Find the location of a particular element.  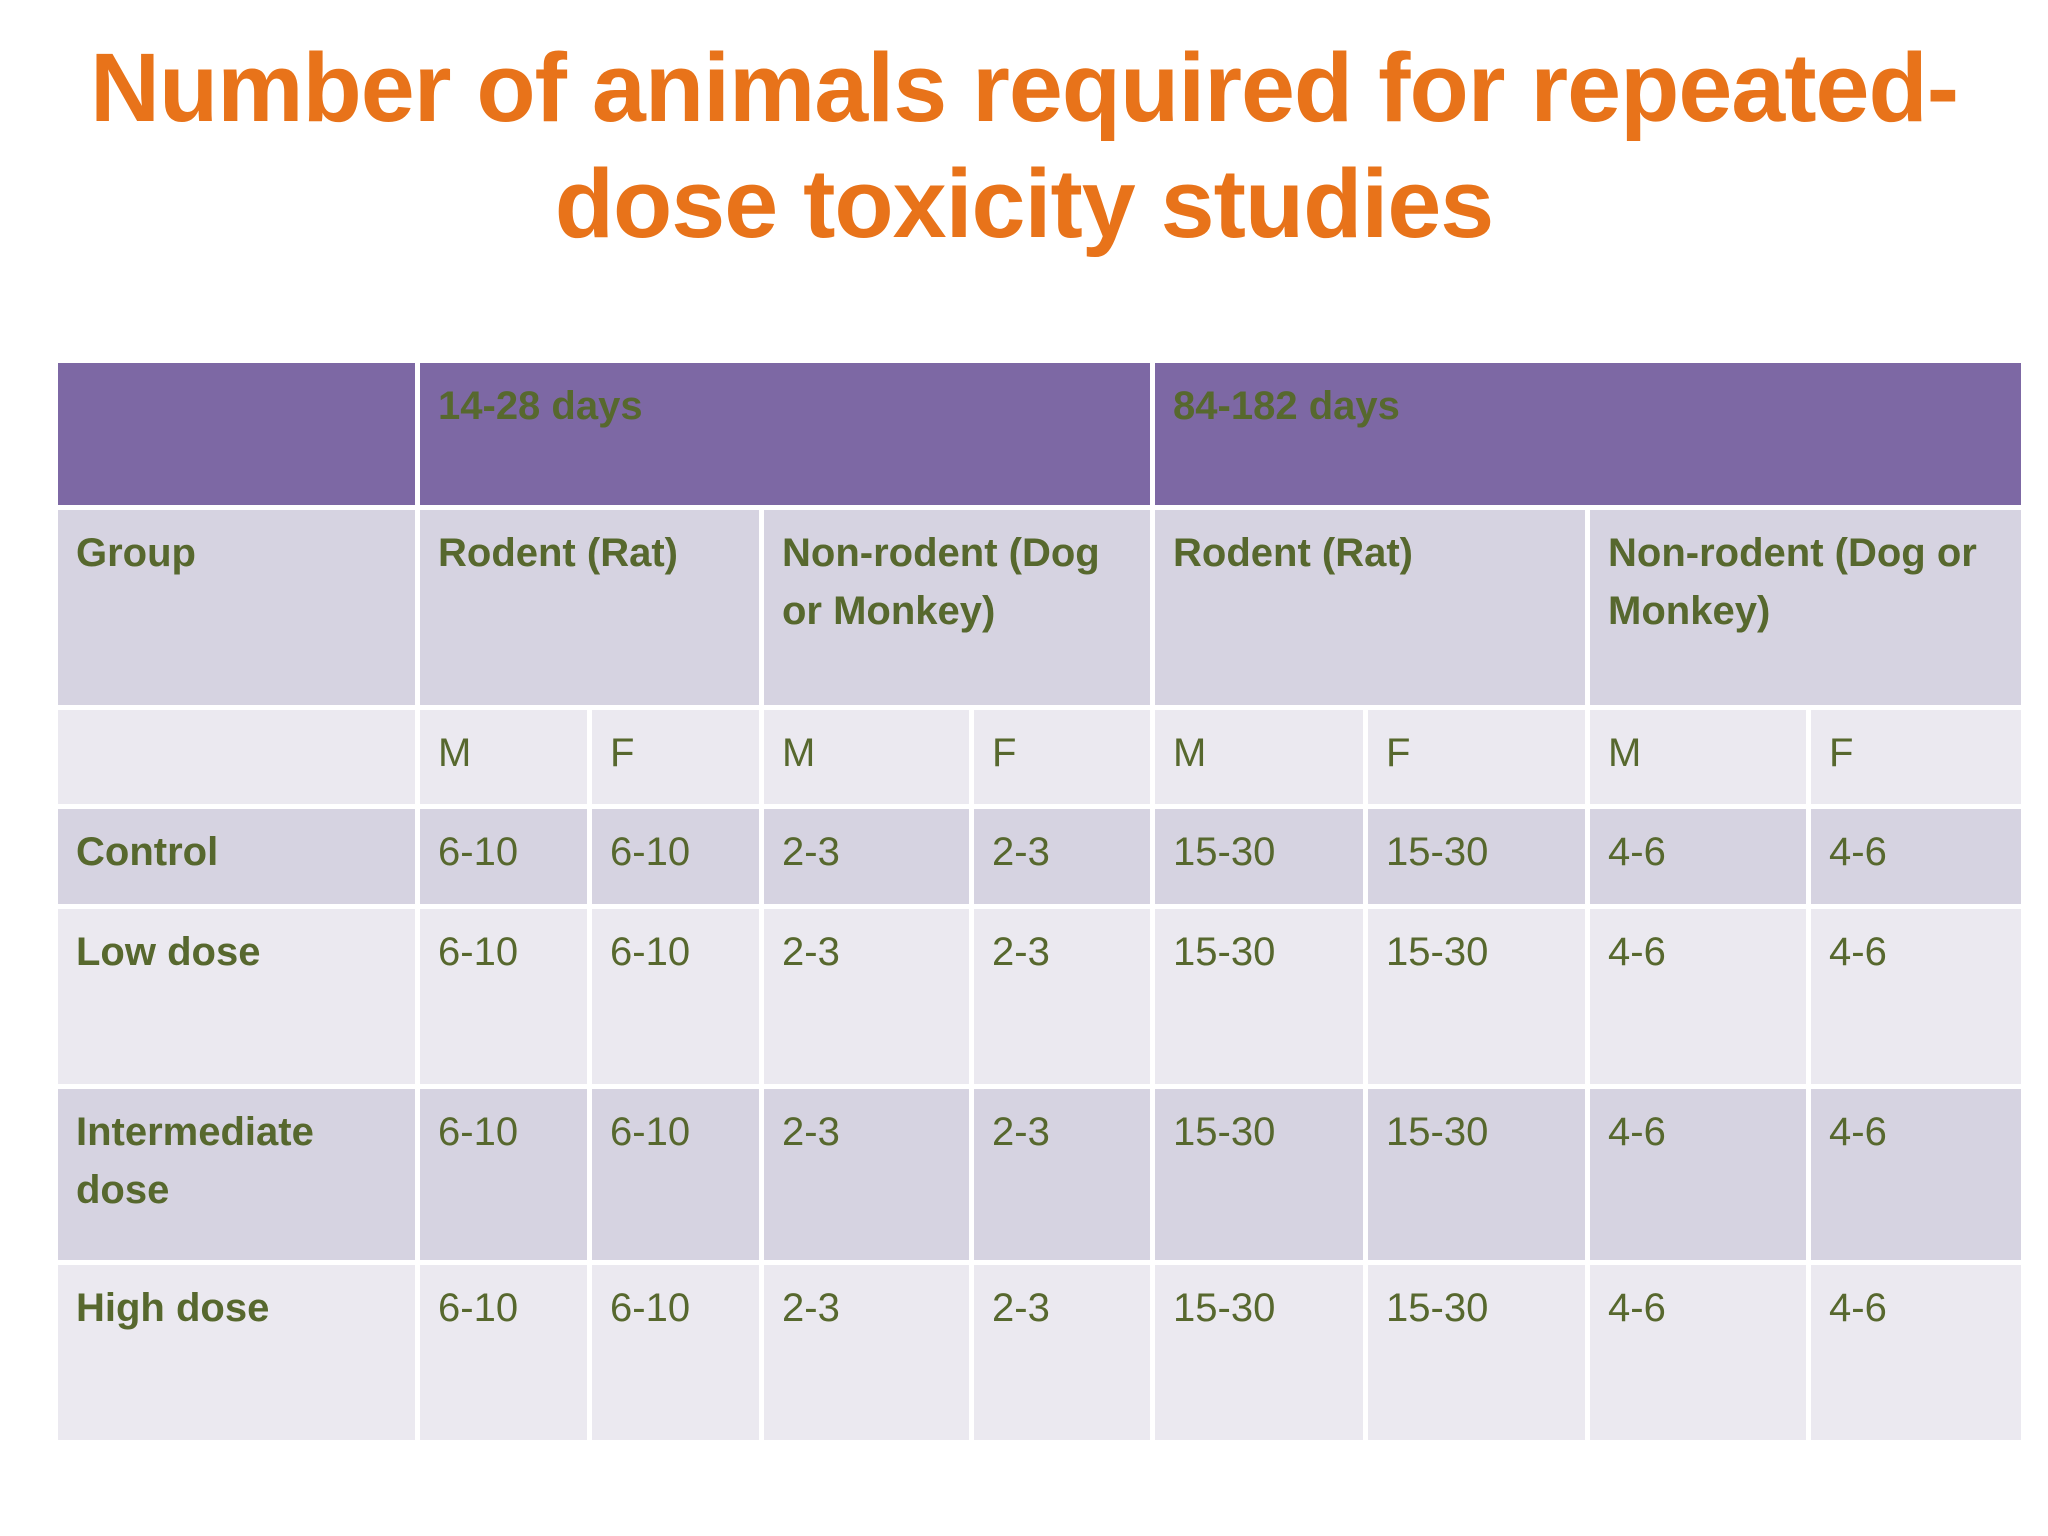

group-column-header: Group is located at coordinates (236, 607).